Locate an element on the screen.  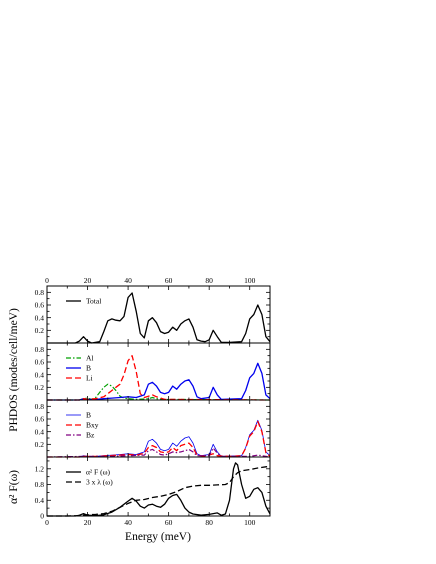
legend-label: Li is located at coordinates (89, 378).